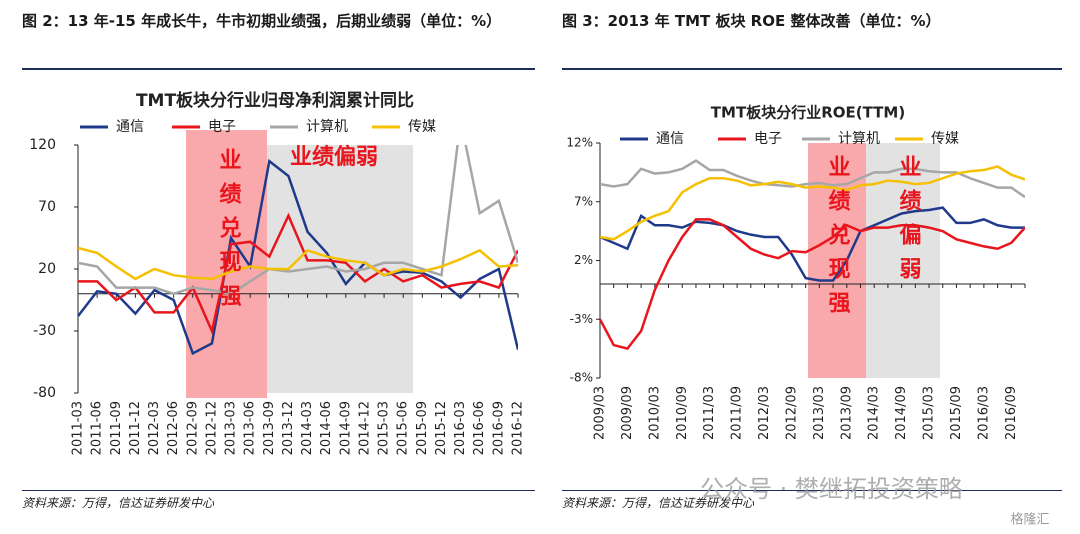  What do you see at coordinates (173, 428) in the screenshot?
I see `x-tick-label: 2012-06` at bounding box center [173, 428].